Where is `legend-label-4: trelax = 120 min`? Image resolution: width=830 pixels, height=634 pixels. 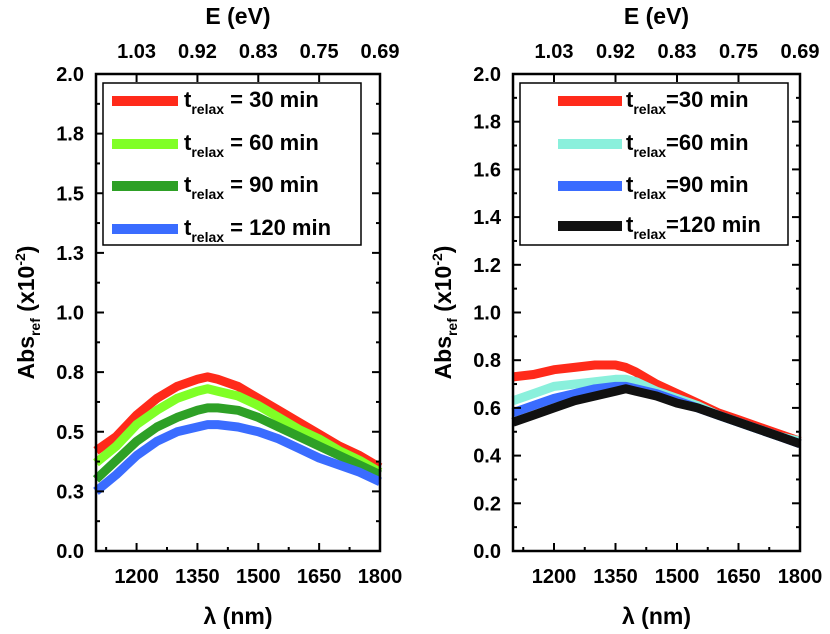 legend-label-4: trelax = 120 min is located at coordinates (257, 230).